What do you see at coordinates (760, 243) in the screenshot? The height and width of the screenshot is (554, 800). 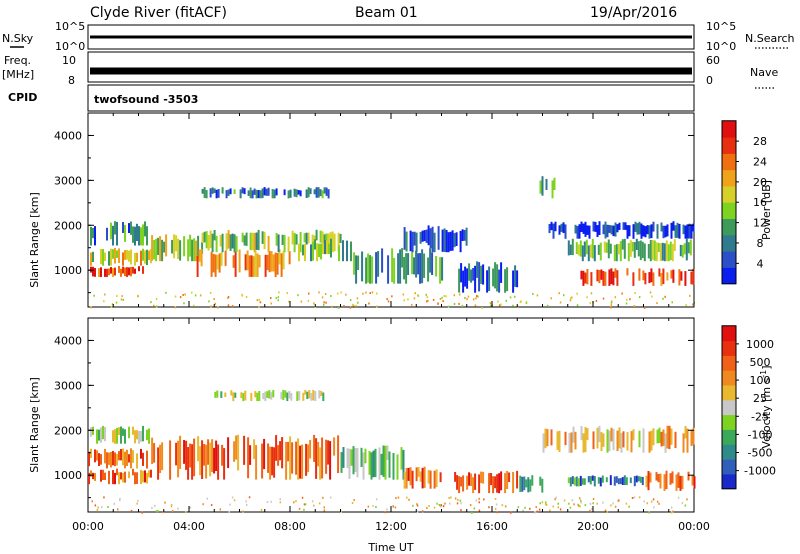 I see `colorbar-tick-label: 8` at bounding box center [760, 243].